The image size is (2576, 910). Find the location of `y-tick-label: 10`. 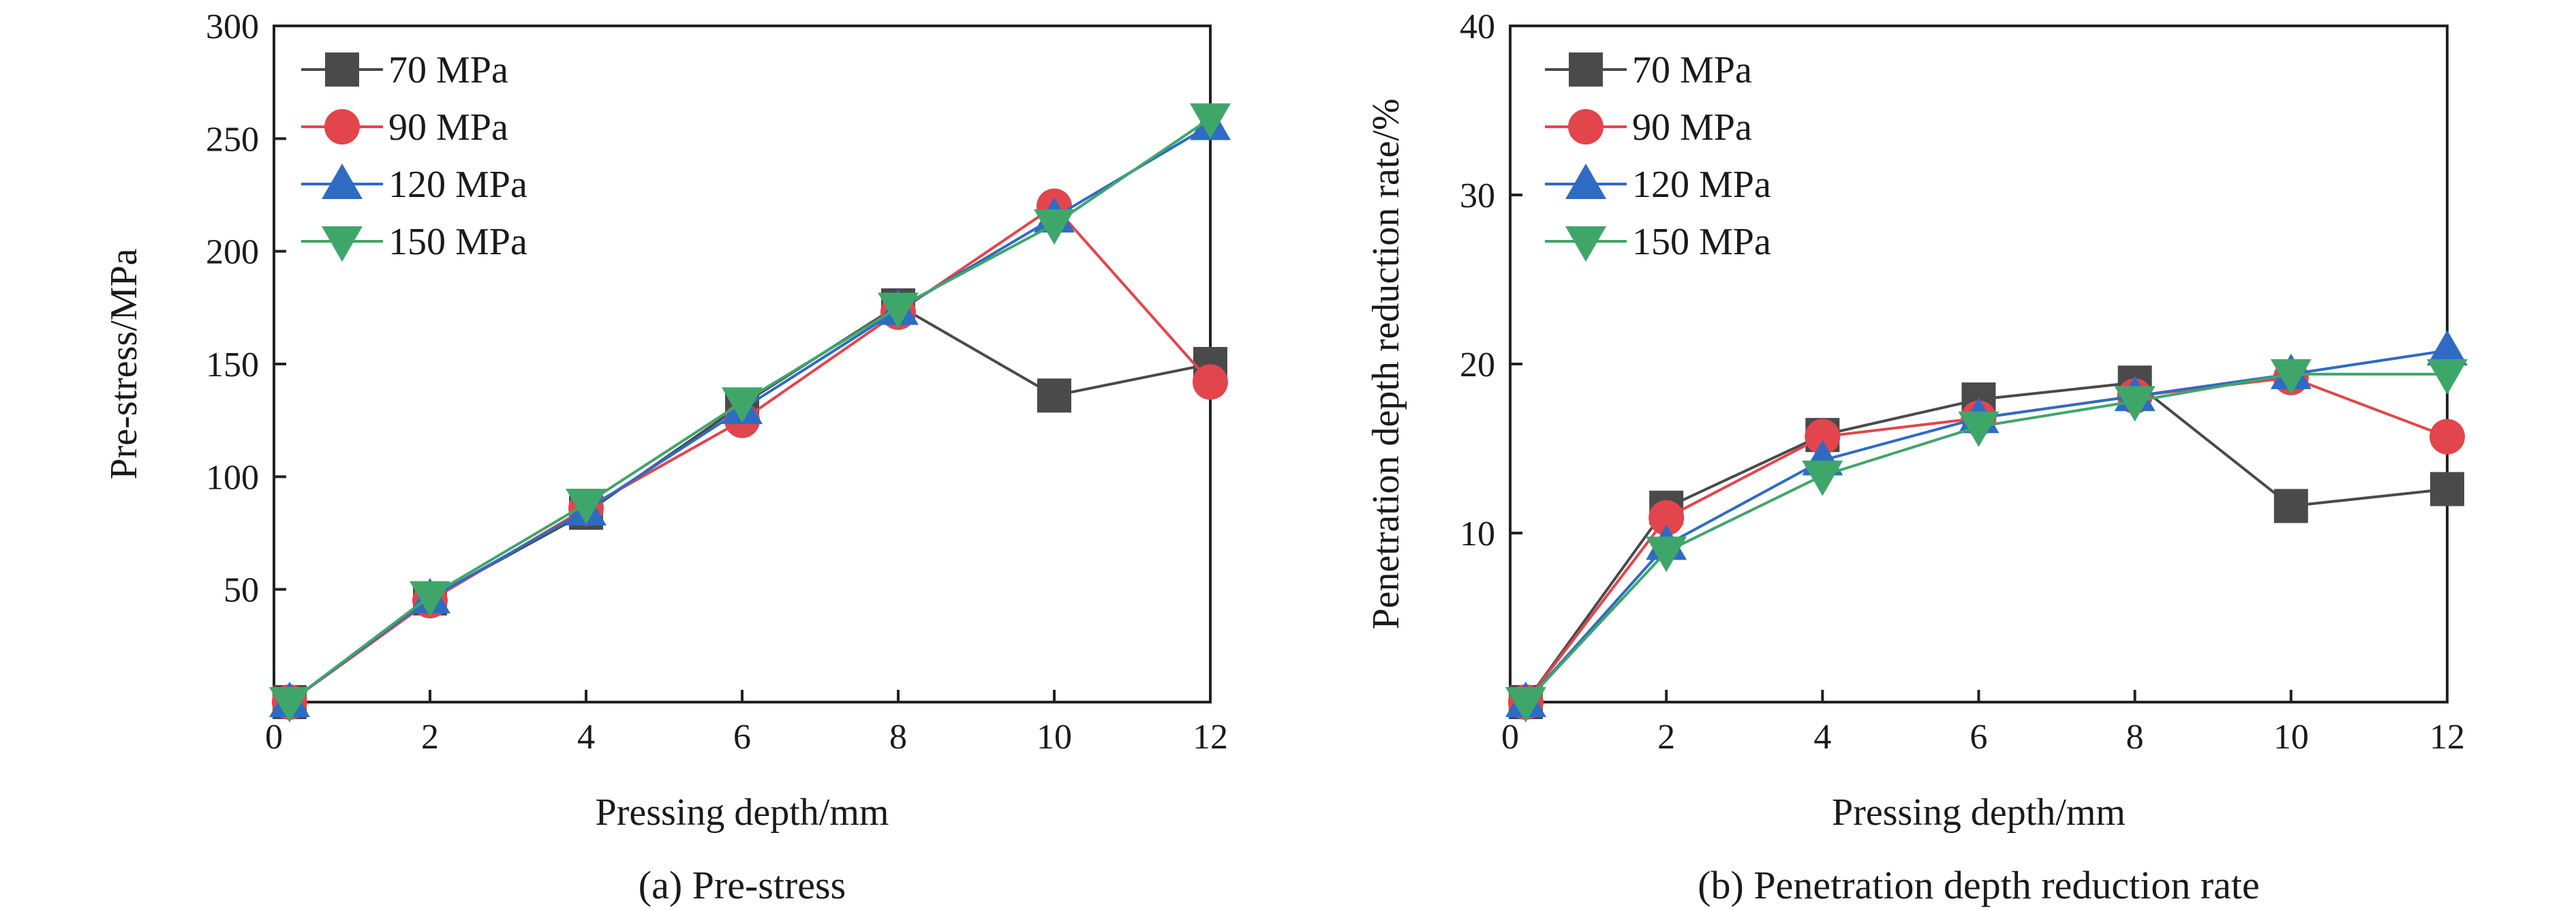

y-tick-label: 10 is located at coordinates (1477, 534).